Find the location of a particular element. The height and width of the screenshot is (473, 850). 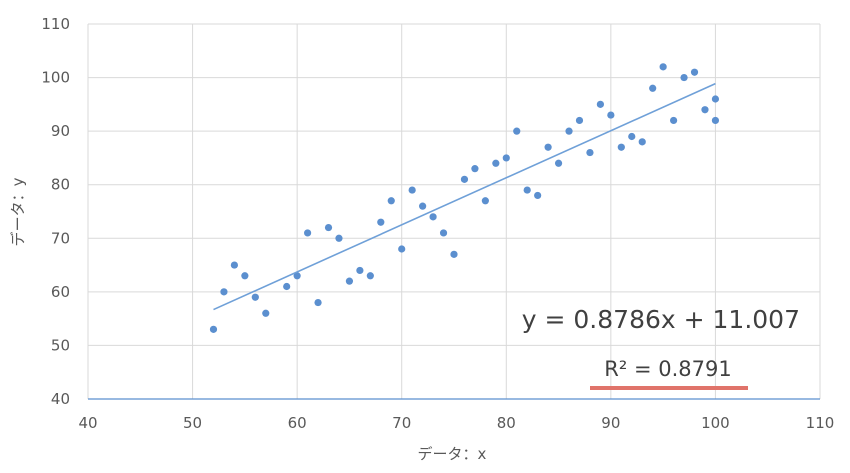

y-tick-labels: 40 50 60 70 80 90 100 110 is located at coordinates (55, 211).